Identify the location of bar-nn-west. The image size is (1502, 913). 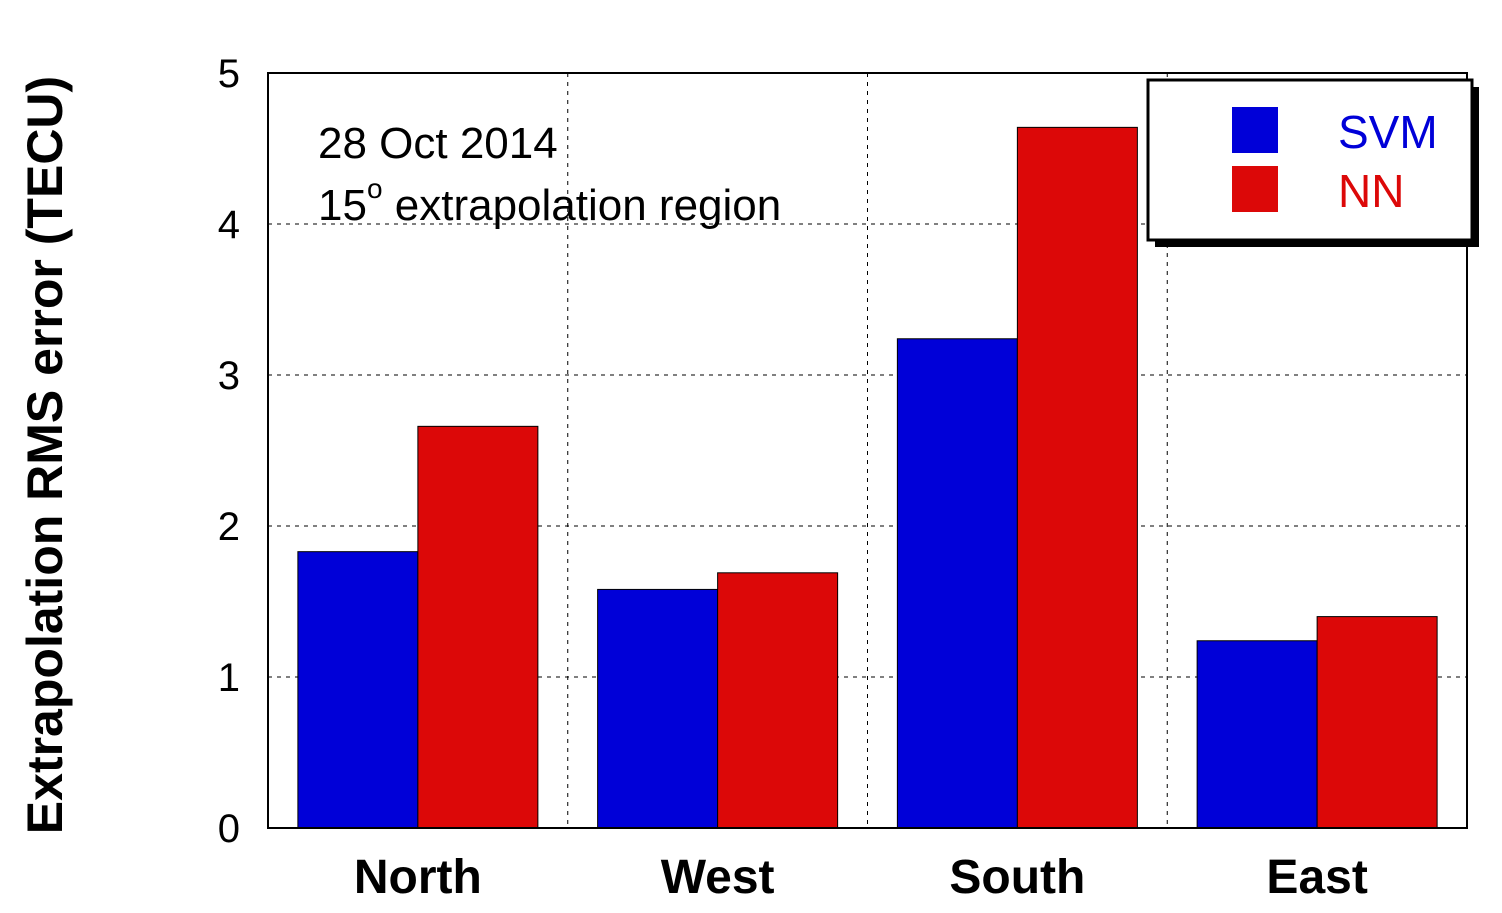
(778, 700).